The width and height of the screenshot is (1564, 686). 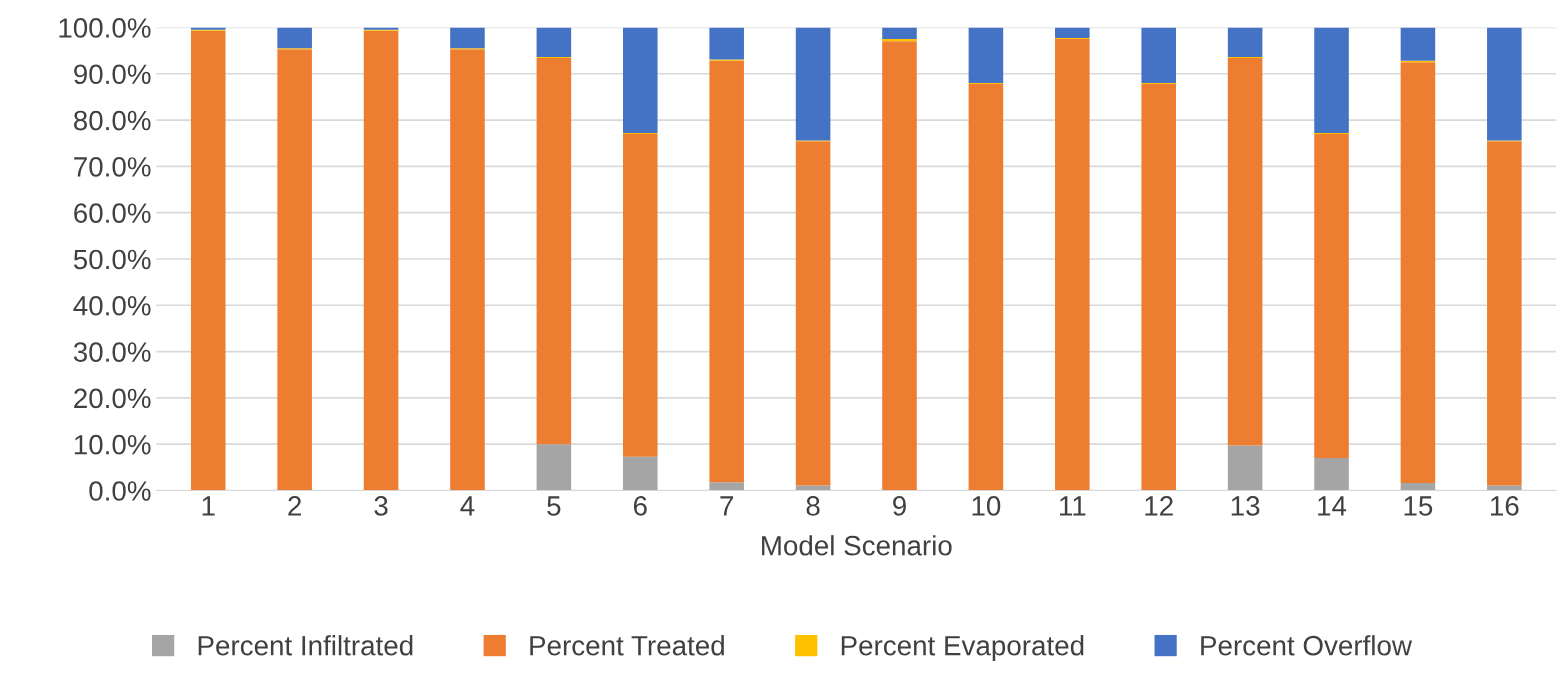 What do you see at coordinates (986, 506) in the screenshot?
I see `x-tick-label: 10` at bounding box center [986, 506].